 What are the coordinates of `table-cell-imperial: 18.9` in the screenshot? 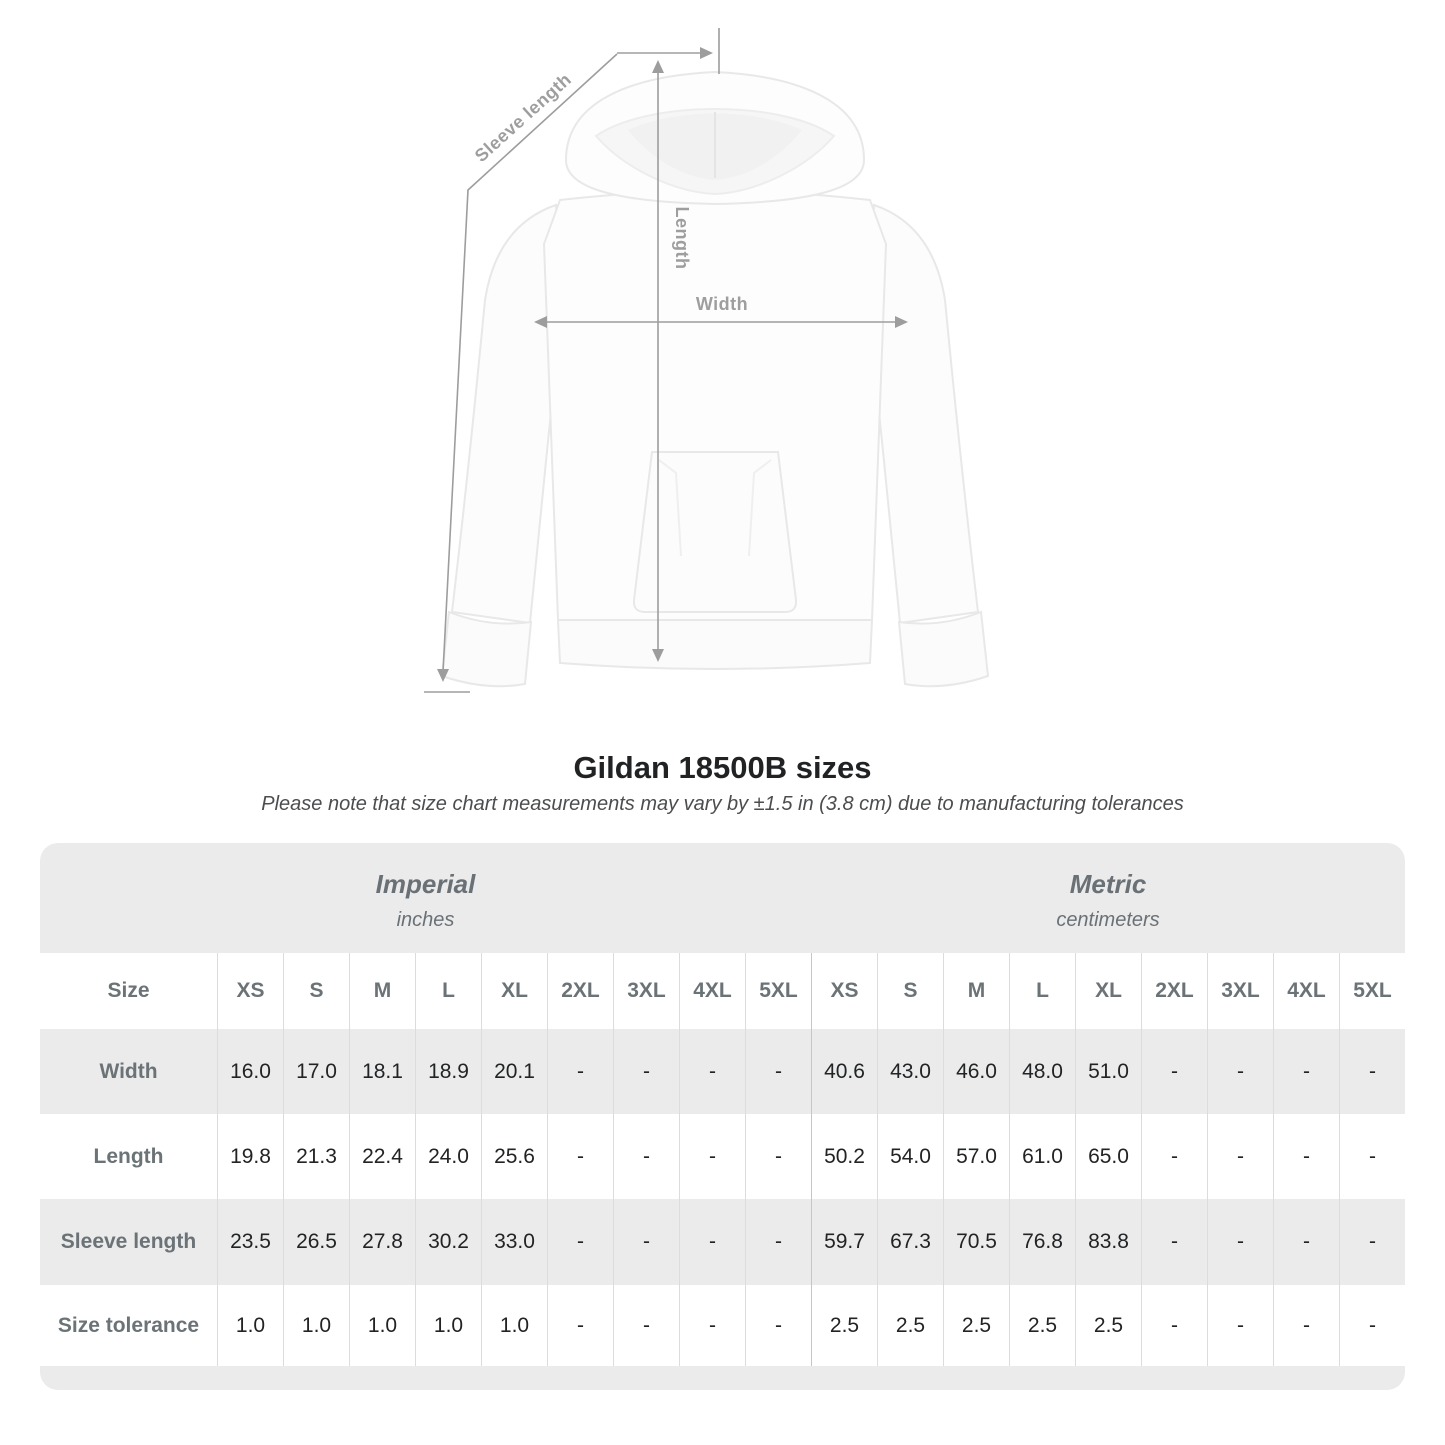 It's located at (448, 1071).